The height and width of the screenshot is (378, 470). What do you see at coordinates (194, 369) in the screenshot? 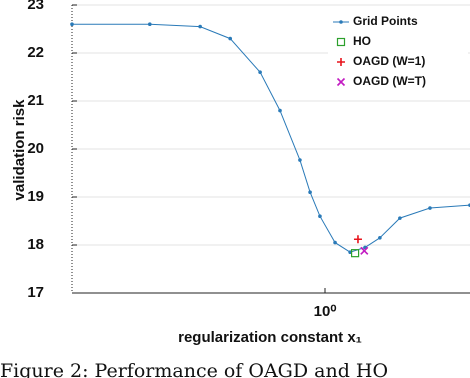
I see `caption: Figure 2: Performance of OAGD and HO` at bounding box center [194, 369].